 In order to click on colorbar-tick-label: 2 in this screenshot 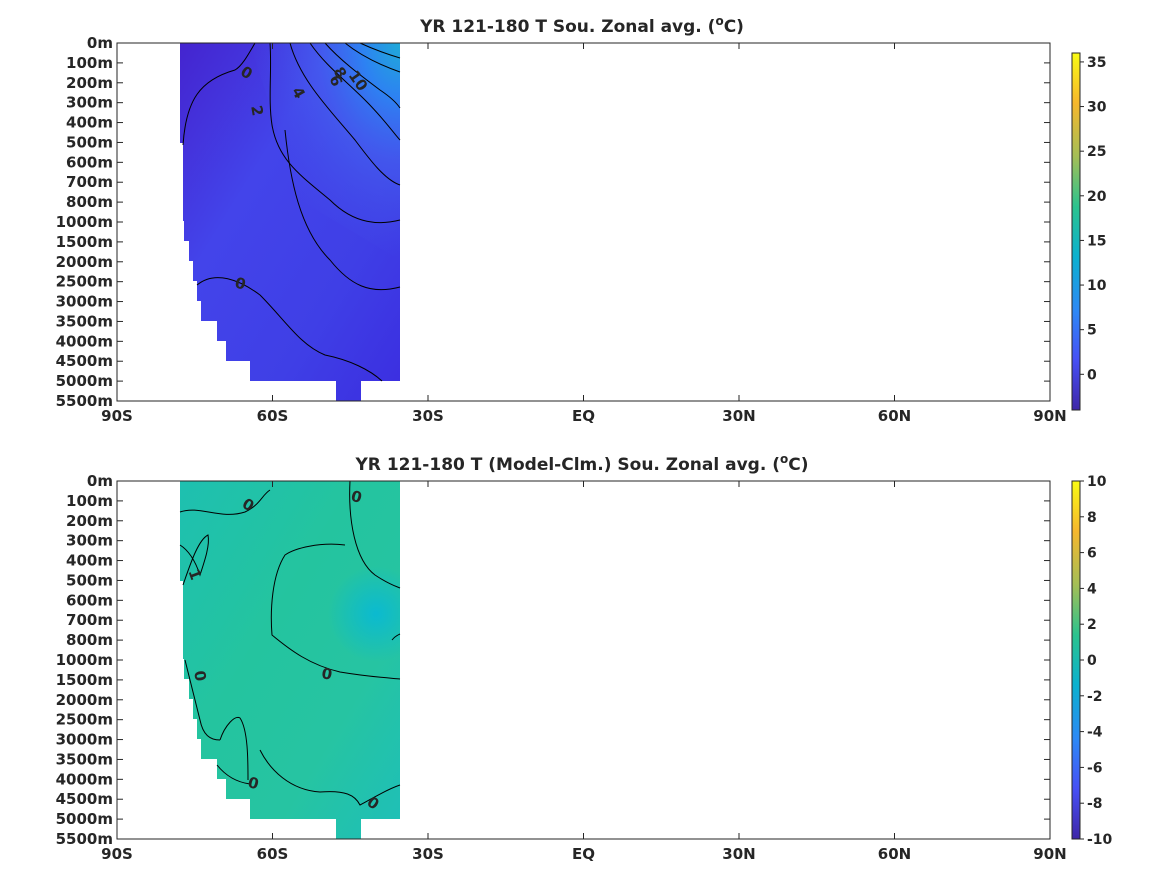, I will do `click(1092, 625)`.